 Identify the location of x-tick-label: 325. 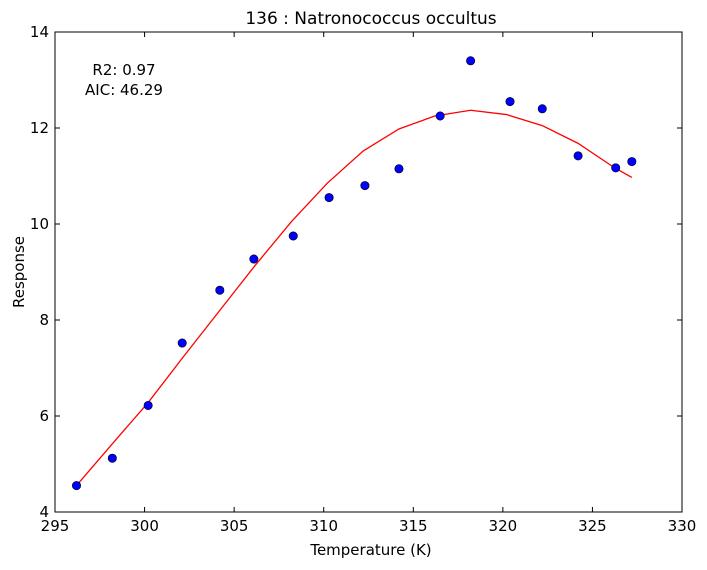
(592, 526).